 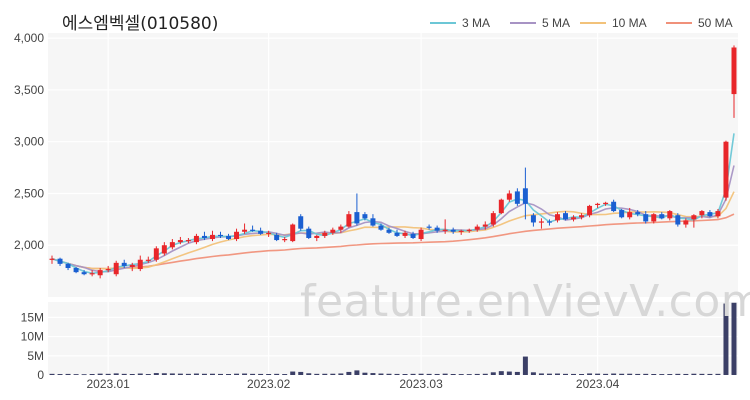 I want to click on legend-item-3ma: 3 MA, so click(x=460, y=23).